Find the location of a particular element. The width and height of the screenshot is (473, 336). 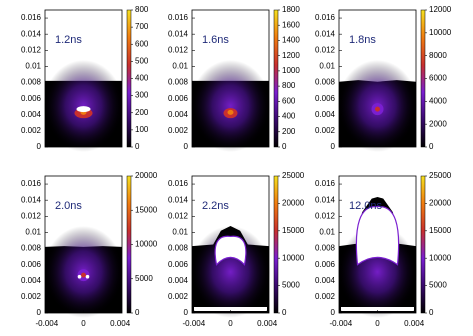

panel-label: 1.2ns is located at coordinates (68, 40).